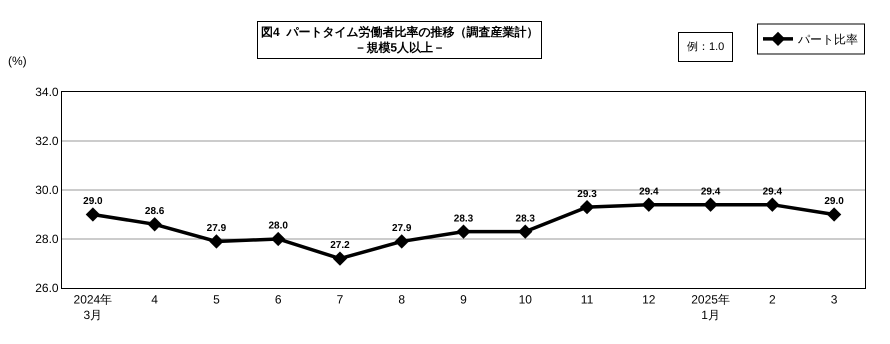 Image resolution: width=890 pixels, height=344 pixels. I want to click on x-tick-label: 3, so click(834, 299).